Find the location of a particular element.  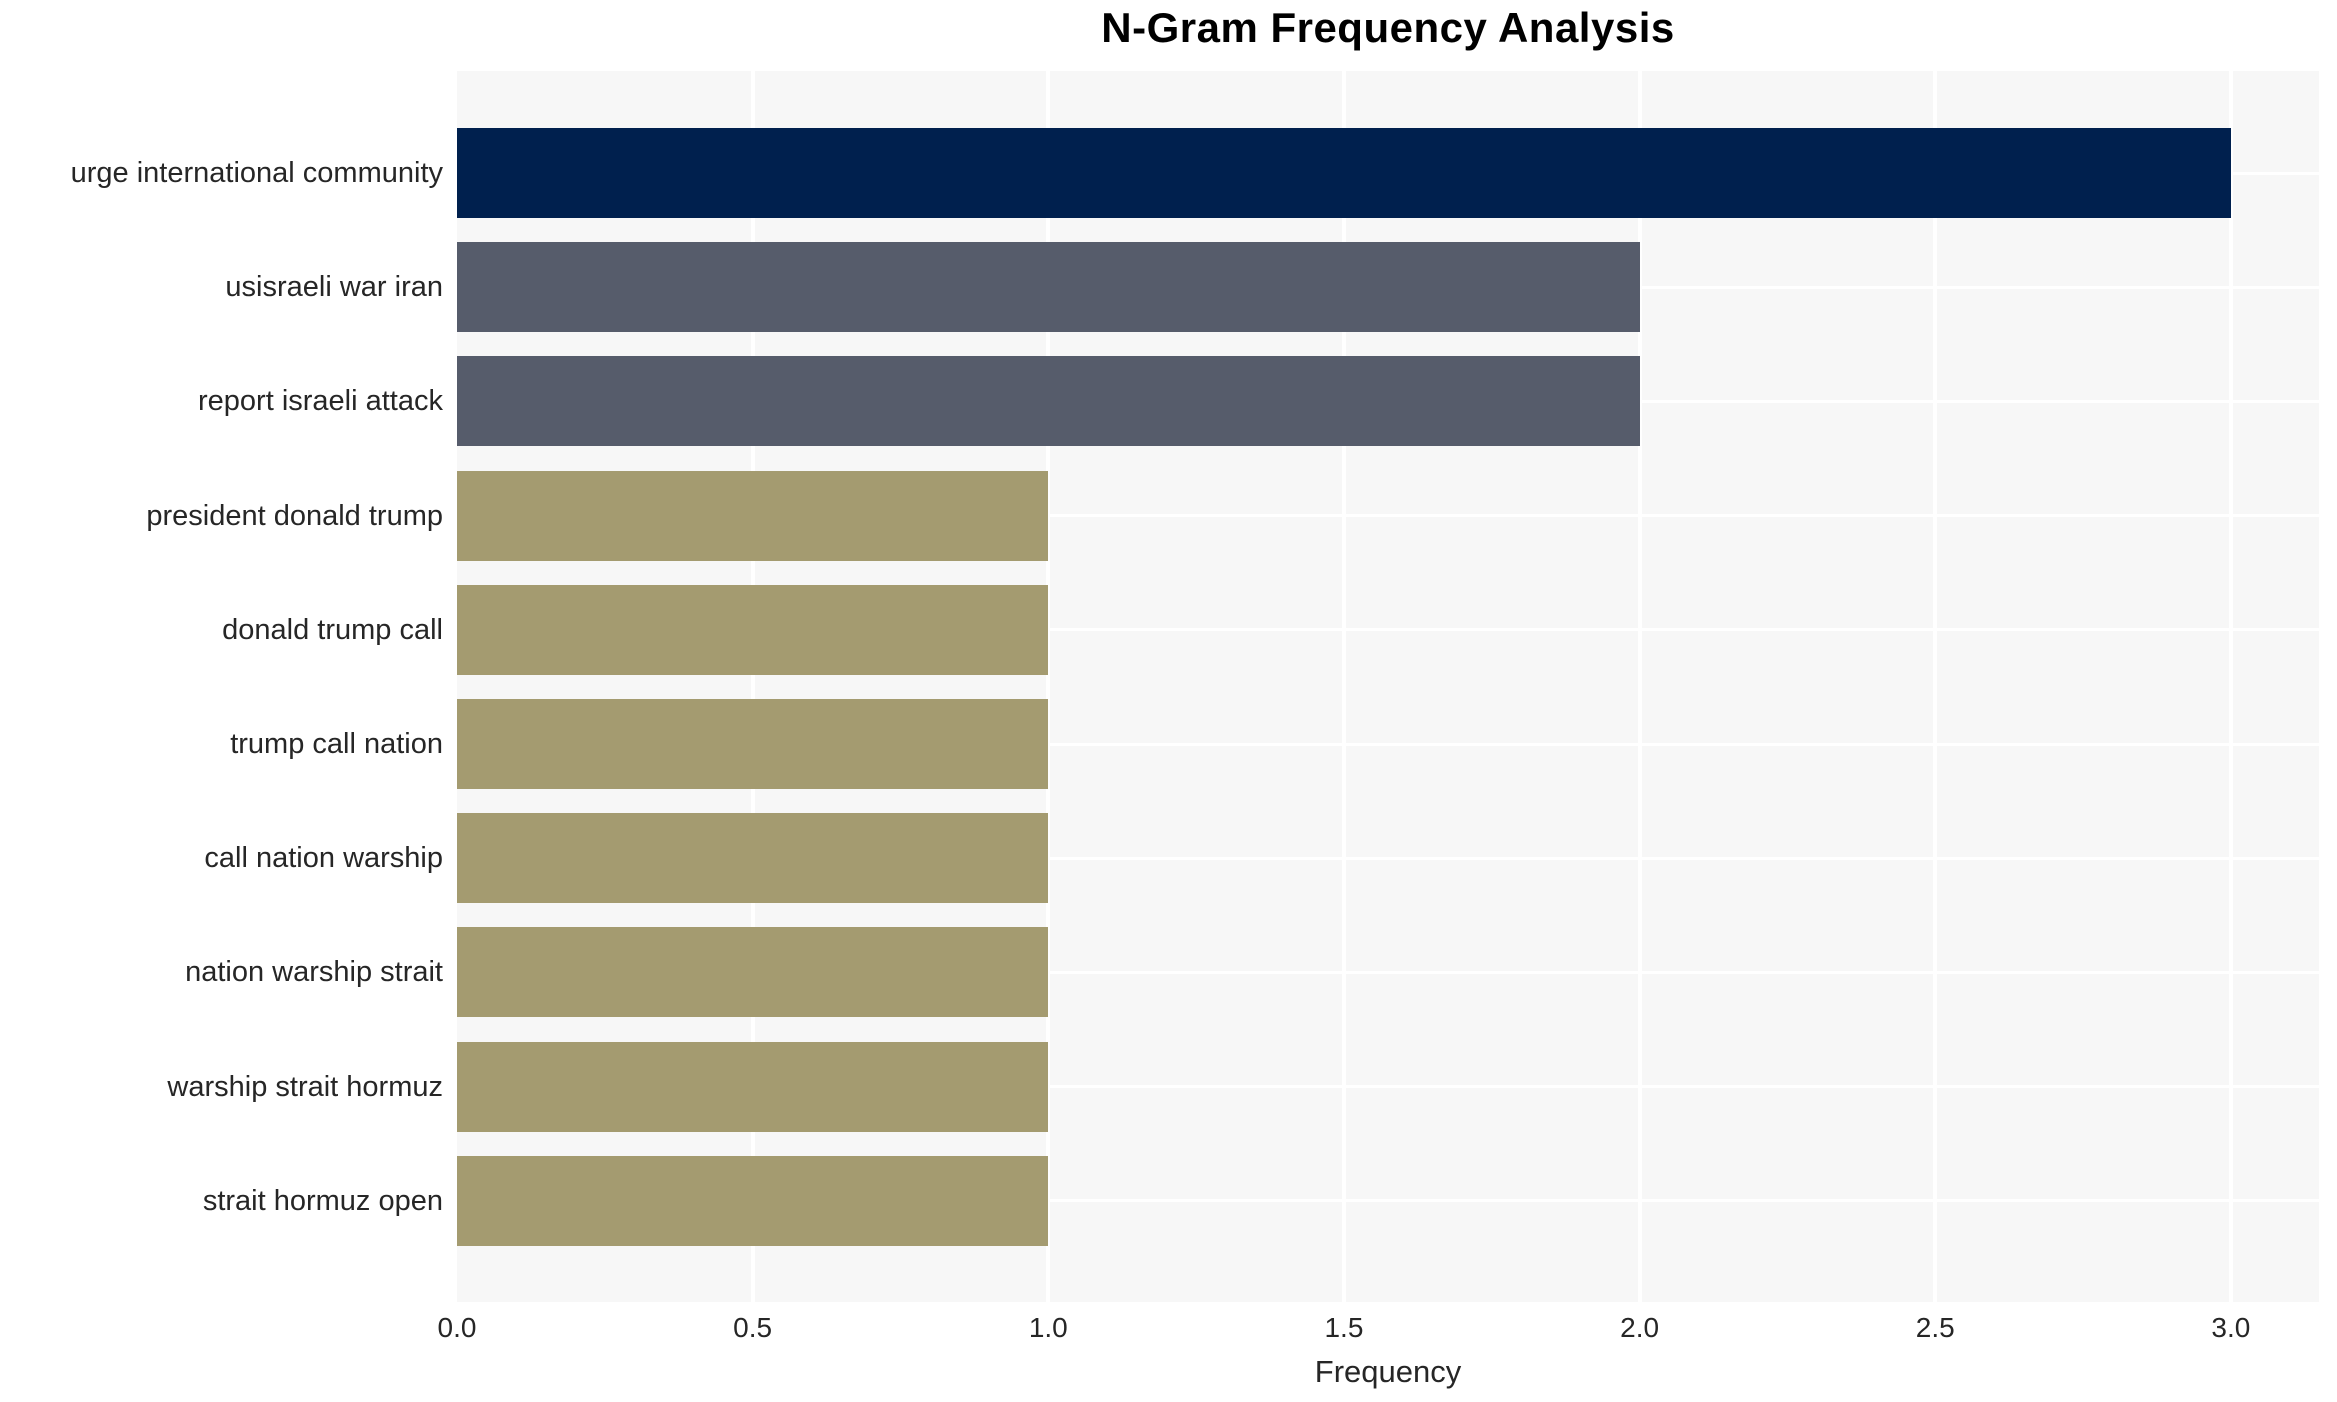

x-tick-label: 0.5 is located at coordinates (753, 1327).